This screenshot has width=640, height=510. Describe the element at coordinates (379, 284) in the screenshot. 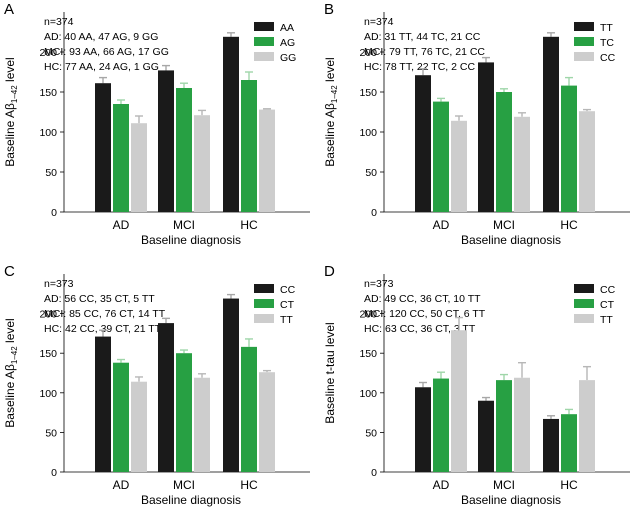

I see `n-label: n=373` at that location.